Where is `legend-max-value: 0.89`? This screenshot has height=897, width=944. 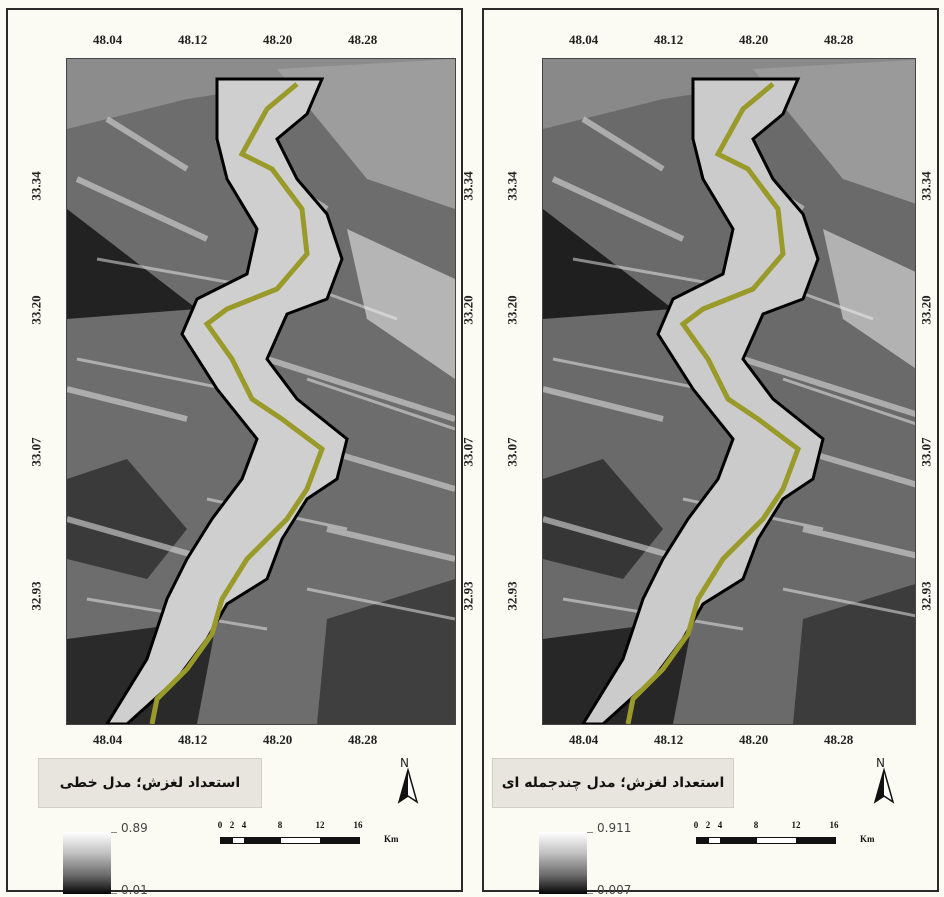
legend-max-value: 0.89 is located at coordinates (134, 828).